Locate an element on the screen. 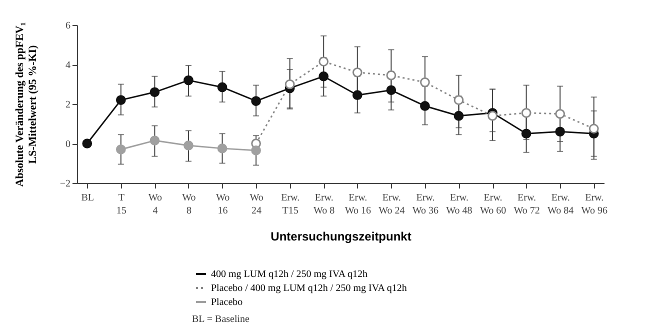  y-tick-label: 4 is located at coordinates (68, 65).